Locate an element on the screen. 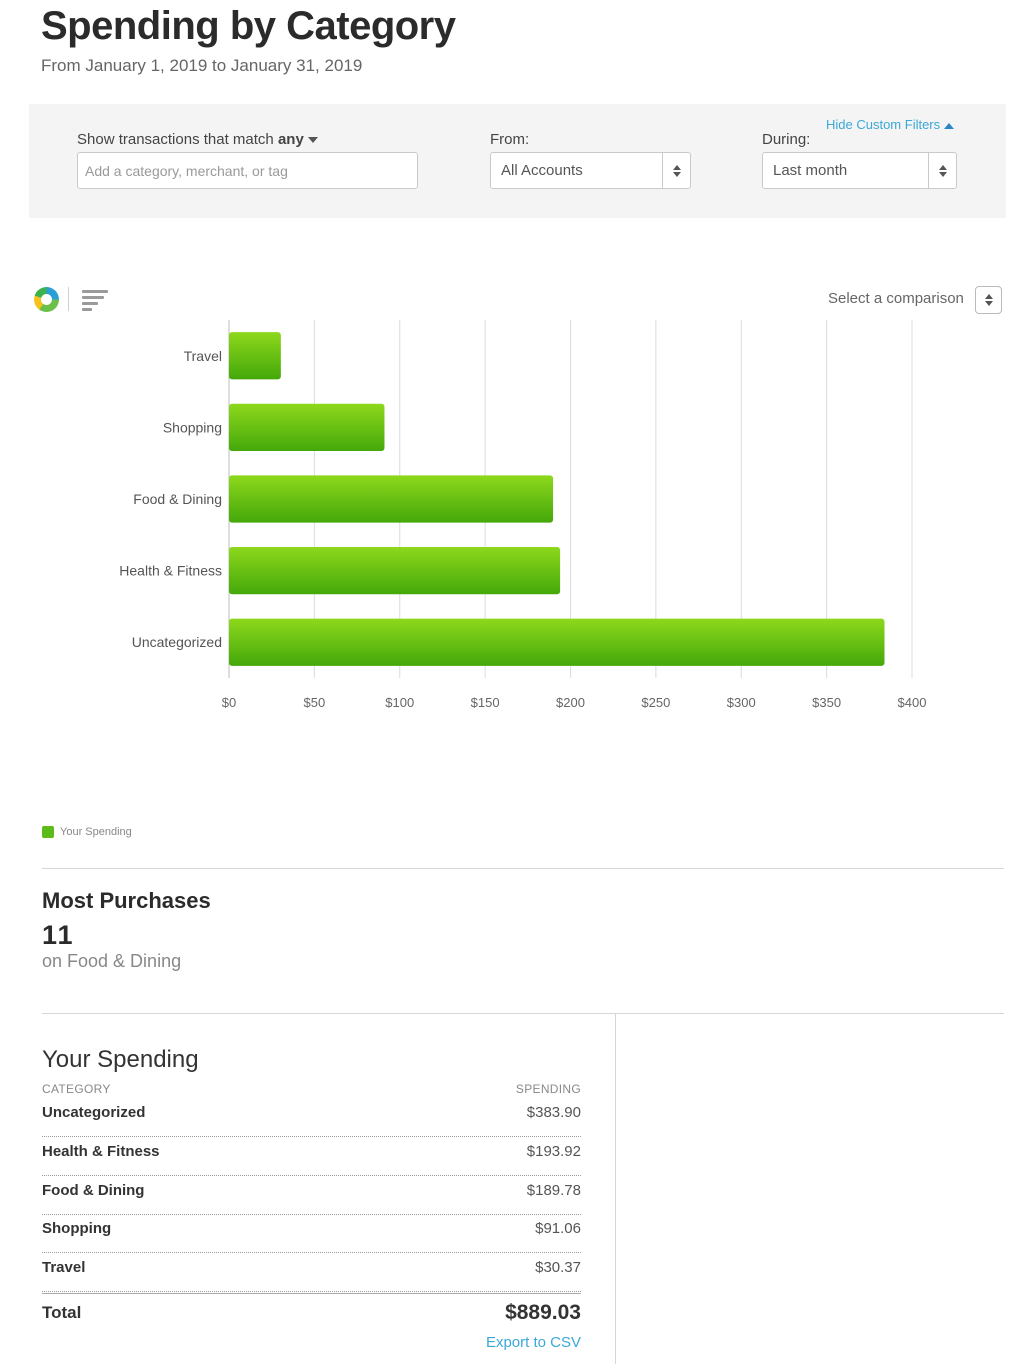  category-axis-label: Travel is located at coordinates (203, 356).